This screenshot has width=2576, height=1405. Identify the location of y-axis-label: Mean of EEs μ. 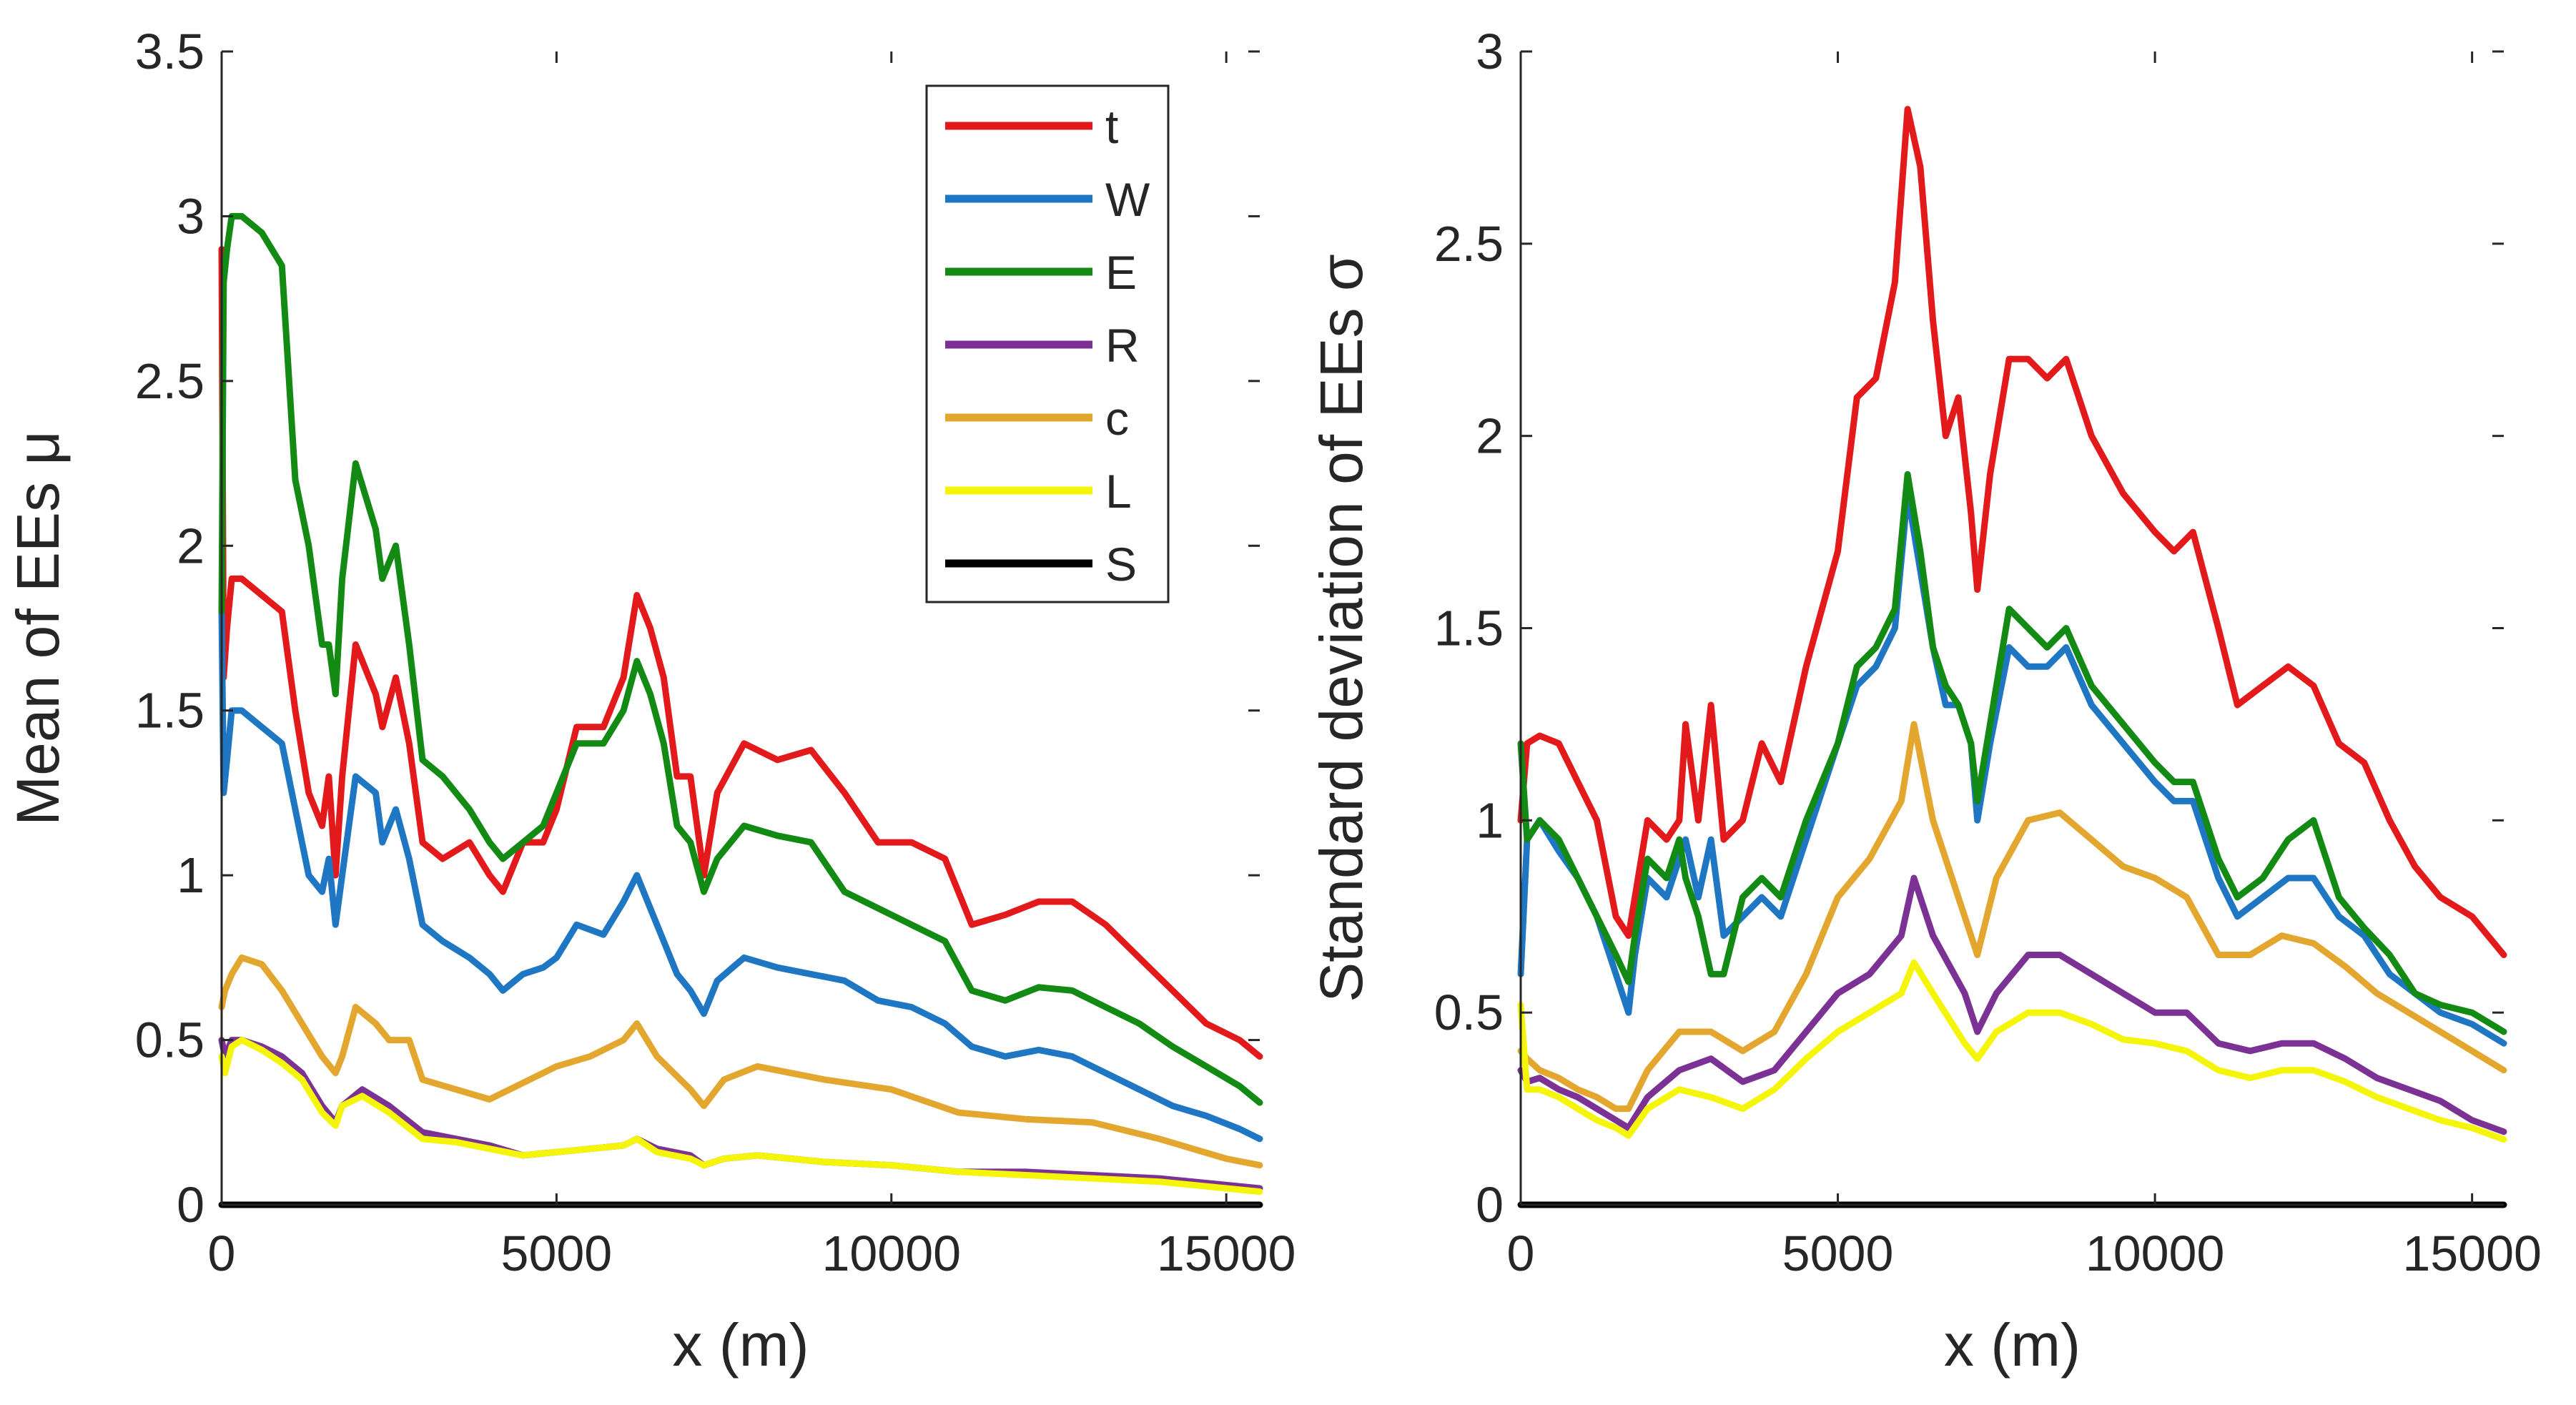
(37, 628).